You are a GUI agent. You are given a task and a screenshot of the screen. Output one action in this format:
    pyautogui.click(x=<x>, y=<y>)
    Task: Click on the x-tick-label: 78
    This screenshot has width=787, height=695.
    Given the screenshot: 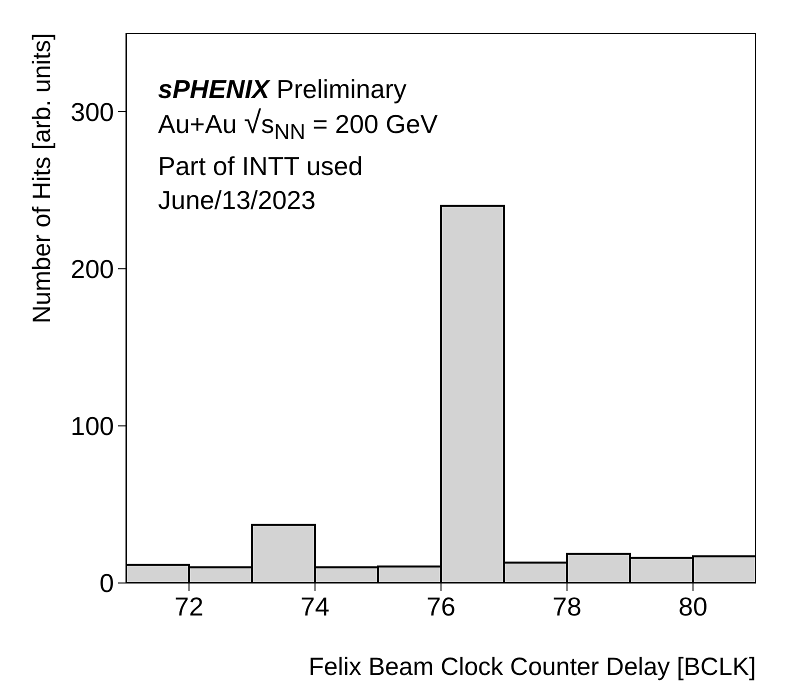 What is the action you would take?
    pyautogui.click(x=567, y=606)
    